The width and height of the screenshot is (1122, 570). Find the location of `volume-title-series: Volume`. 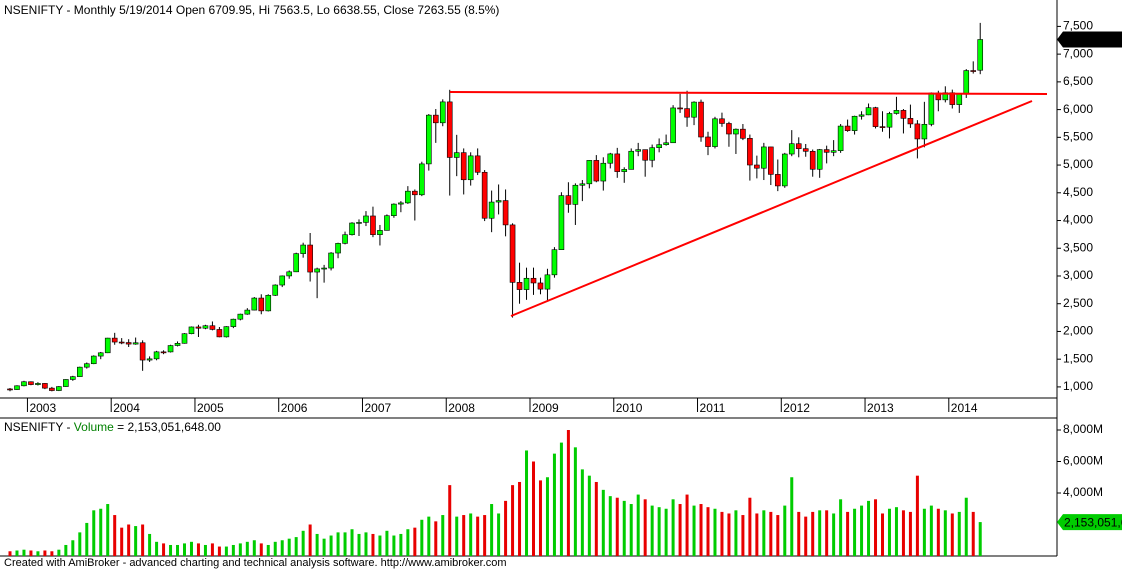

volume-title-series: Volume is located at coordinates (94, 427).